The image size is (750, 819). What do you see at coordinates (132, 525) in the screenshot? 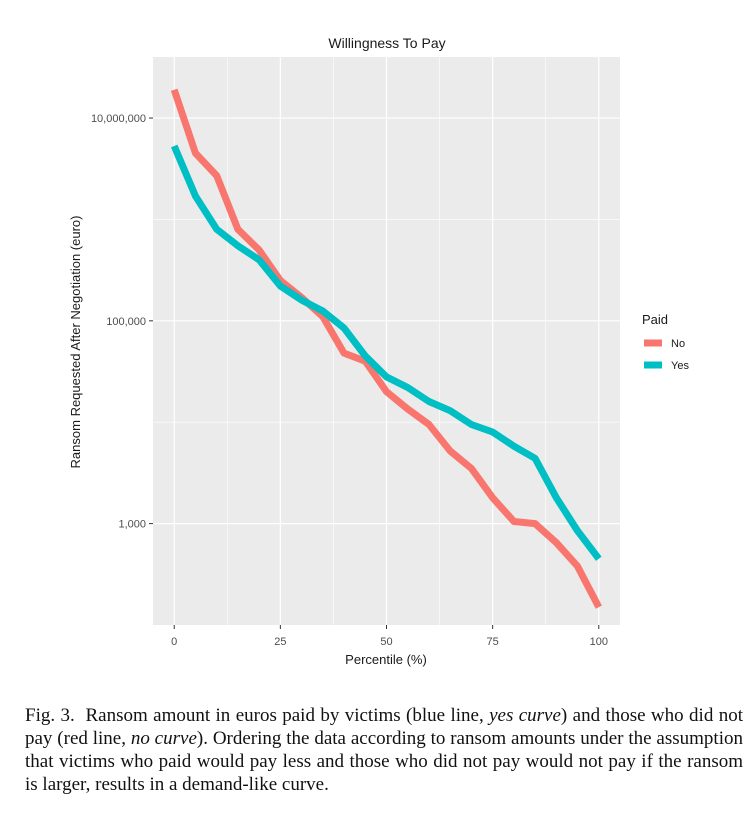
I see `y-tick-label: 1,000` at bounding box center [132, 525].